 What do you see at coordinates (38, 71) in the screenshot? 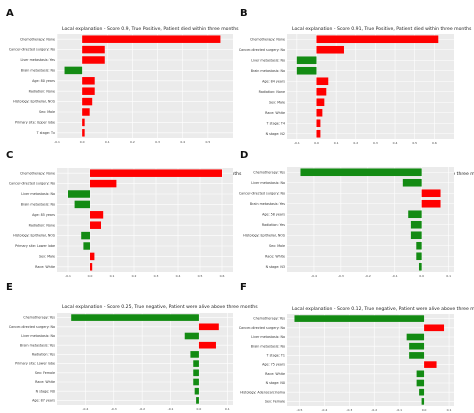
I see `category-label: Brain metastasis: No` at bounding box center [38, 71].